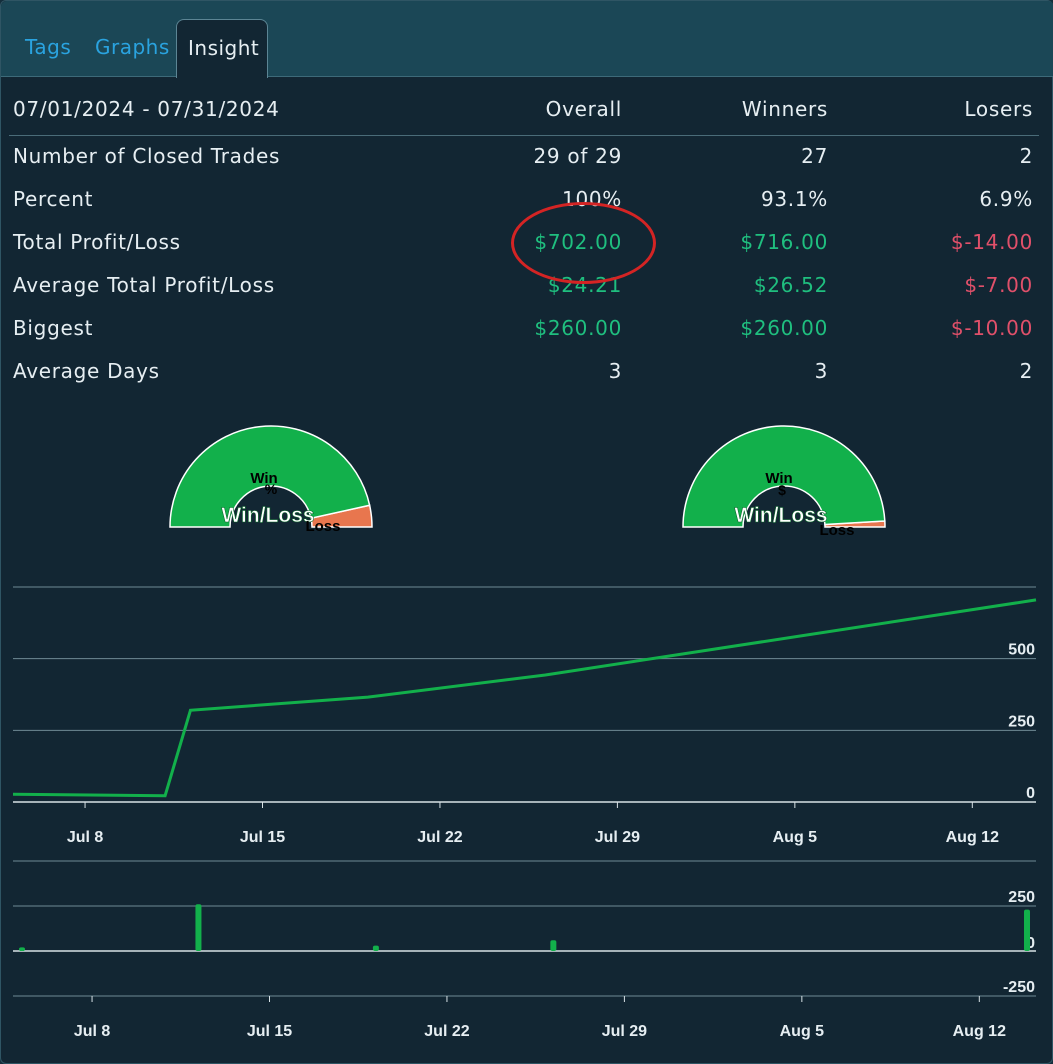  I want to click on stat-winners: $260.00, so click(784, 328).